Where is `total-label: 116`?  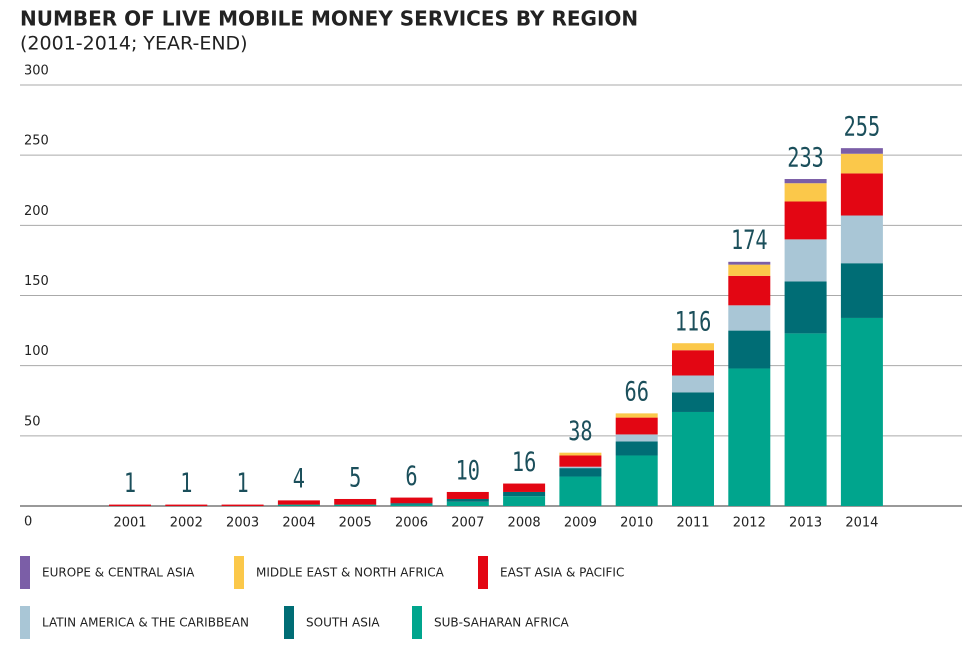 total-label: 116 is located at coordinates (693, 322).